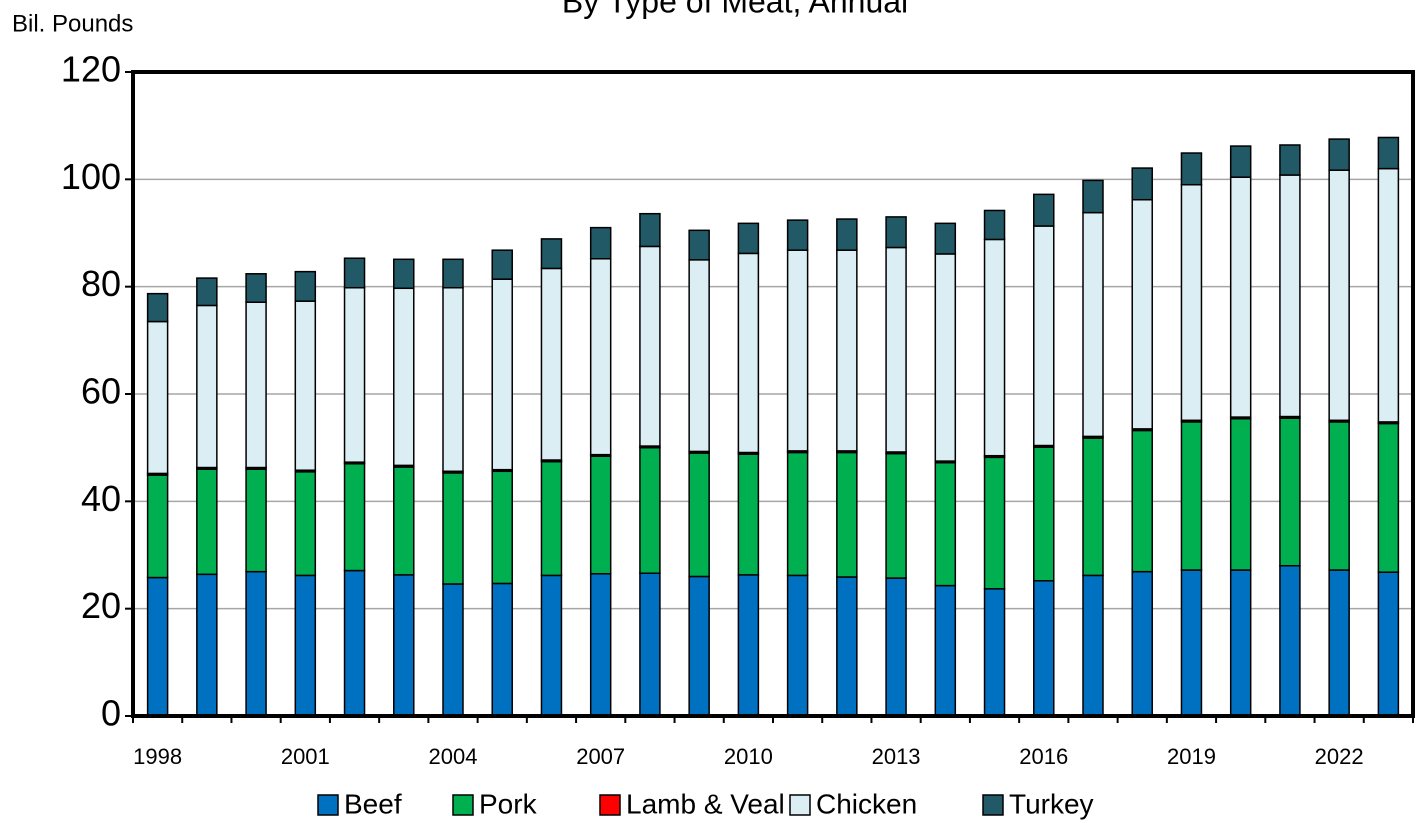  What do you see at coordinates (748, 756) in the screenshot?
I see `x-tick-label: 2010` at bounding box center [748, 756].